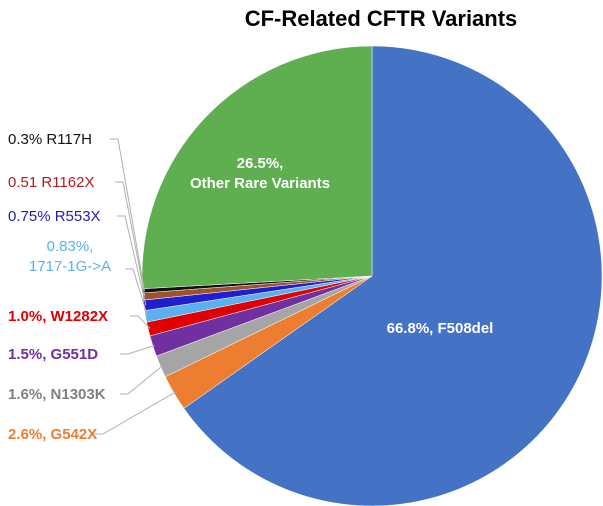 This screenshot has width=603, height=506. Describe the element at coordinates (50, 139) in the screenshot. I see `data-label-r117h: 0.3% R117H` at that location.